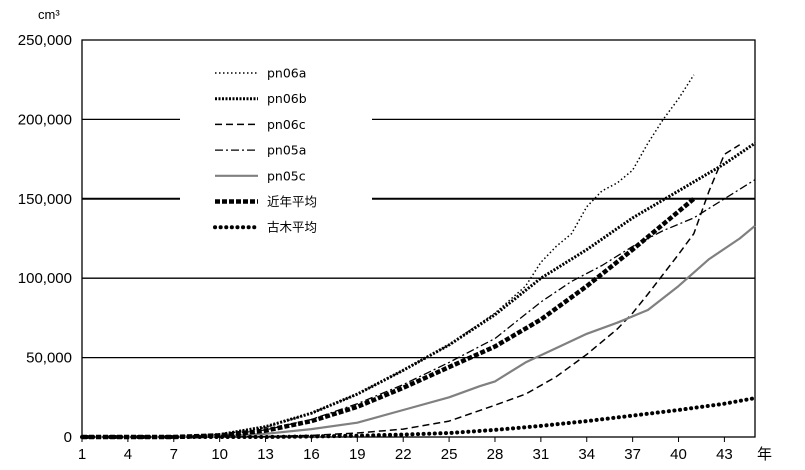 This screenshot has height=470, width=805. Describe the element at coordinates (449, 454) in the screenshot. I see `x-tick-label: 25` at that location.